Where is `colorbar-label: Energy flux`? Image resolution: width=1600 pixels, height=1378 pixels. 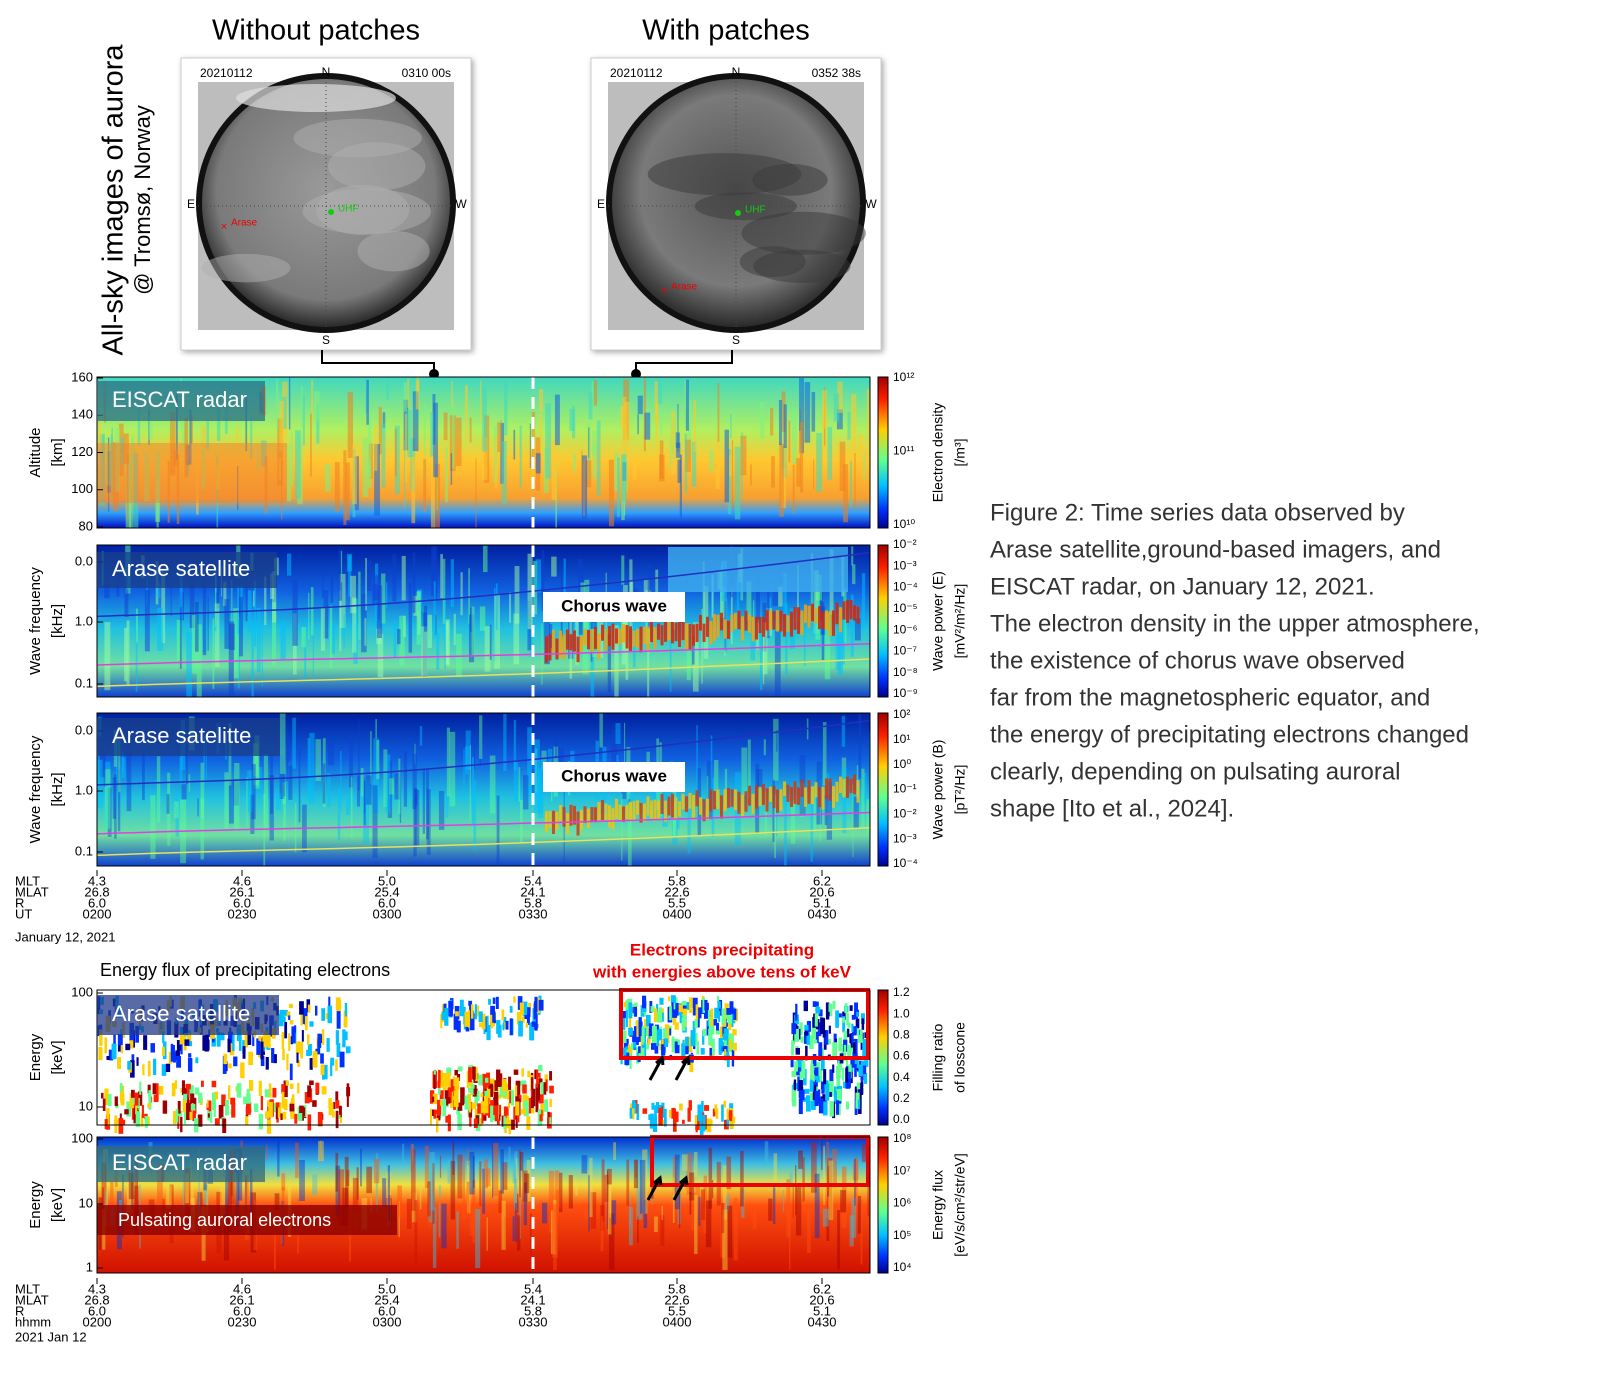
colorbar-label: Energy flux is located at coordinates (938, 1205).